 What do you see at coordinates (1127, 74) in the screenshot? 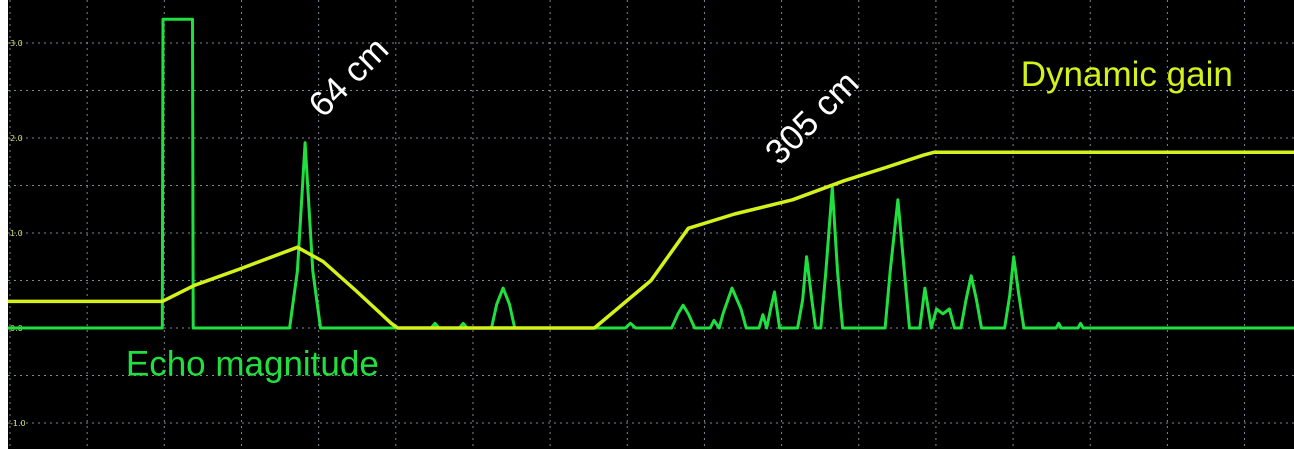
I see `label-dynamic-gain: Dynamic gain` at bounding box center [1127, 74].